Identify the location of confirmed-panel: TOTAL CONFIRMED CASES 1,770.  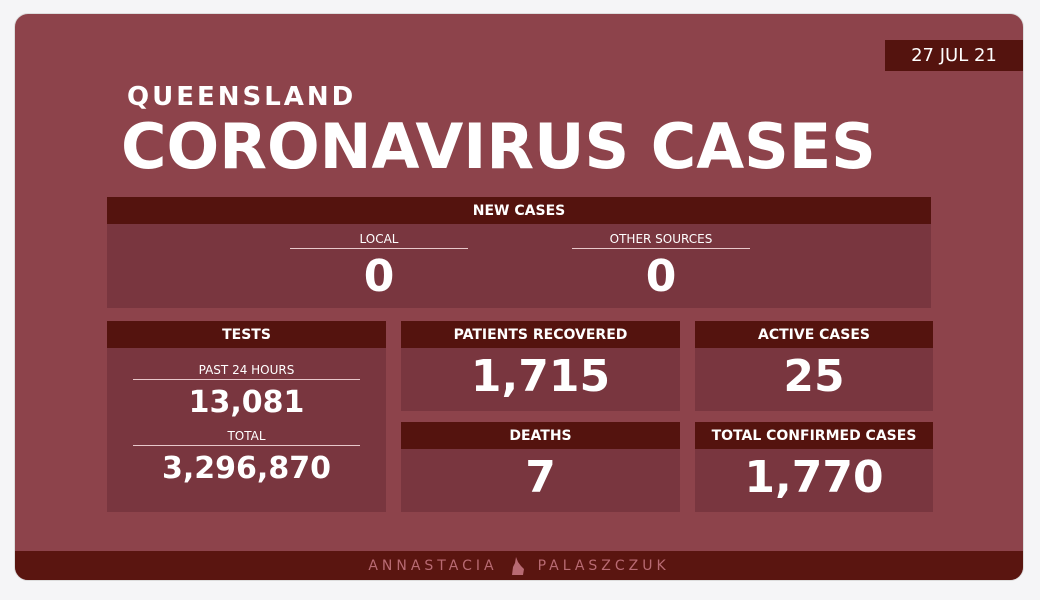
(814, 467).